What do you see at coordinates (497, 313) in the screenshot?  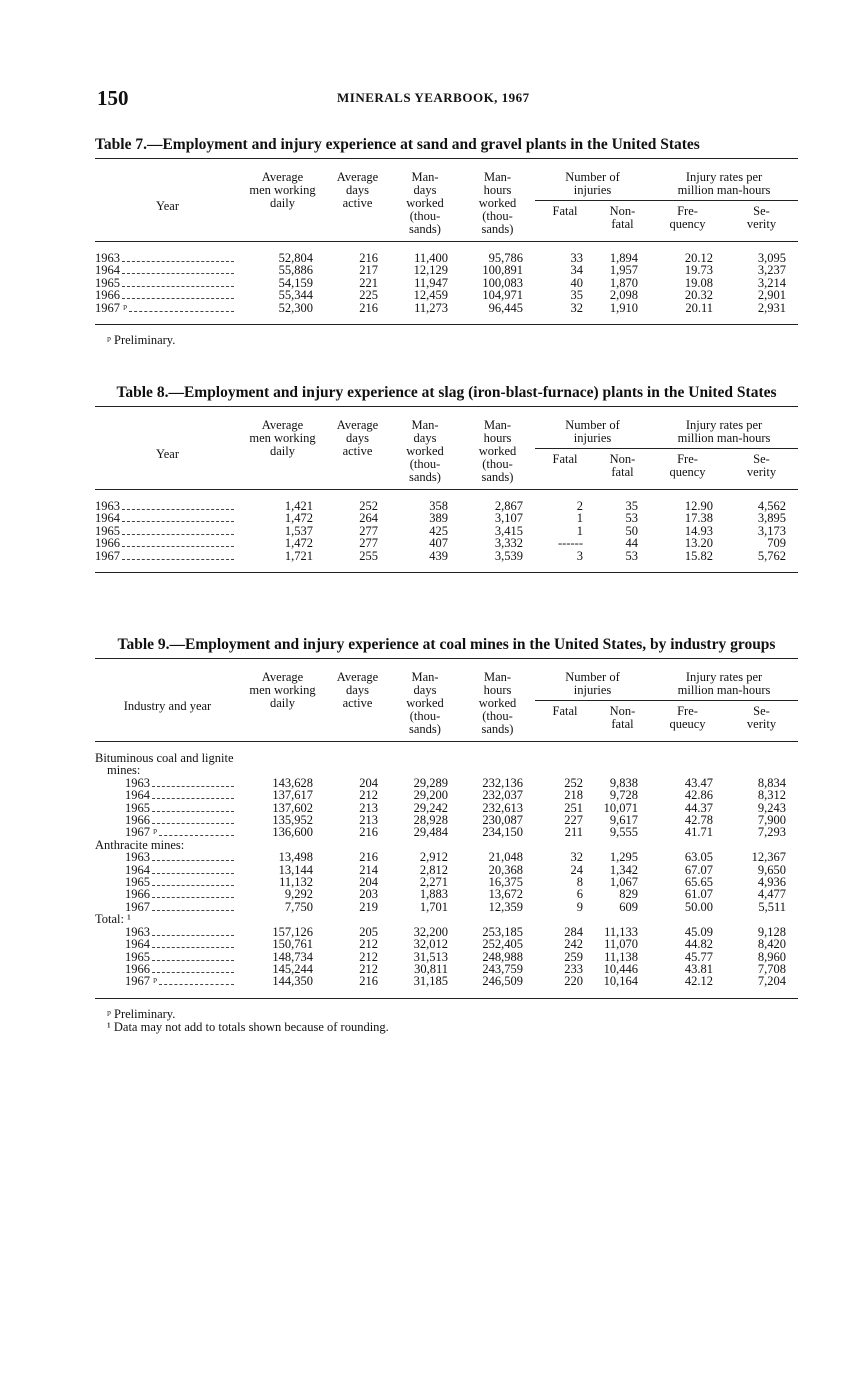 I see `cell: 96,445` at bounding box center [497, 313].